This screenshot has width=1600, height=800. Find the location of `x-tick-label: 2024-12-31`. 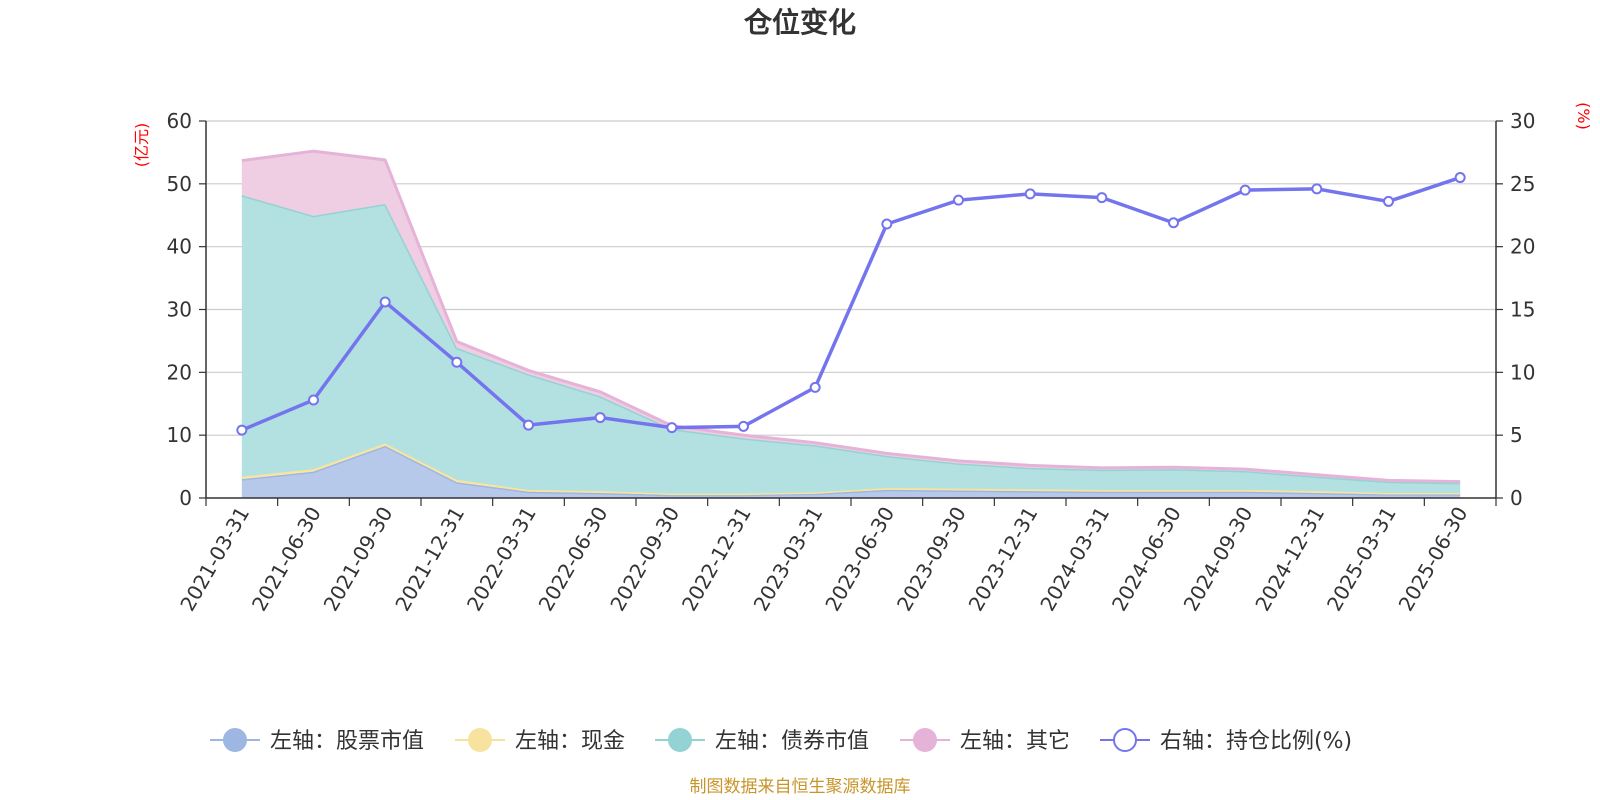

x-tick-label: 2024-12-31 is located at coordinates (1289, 559).